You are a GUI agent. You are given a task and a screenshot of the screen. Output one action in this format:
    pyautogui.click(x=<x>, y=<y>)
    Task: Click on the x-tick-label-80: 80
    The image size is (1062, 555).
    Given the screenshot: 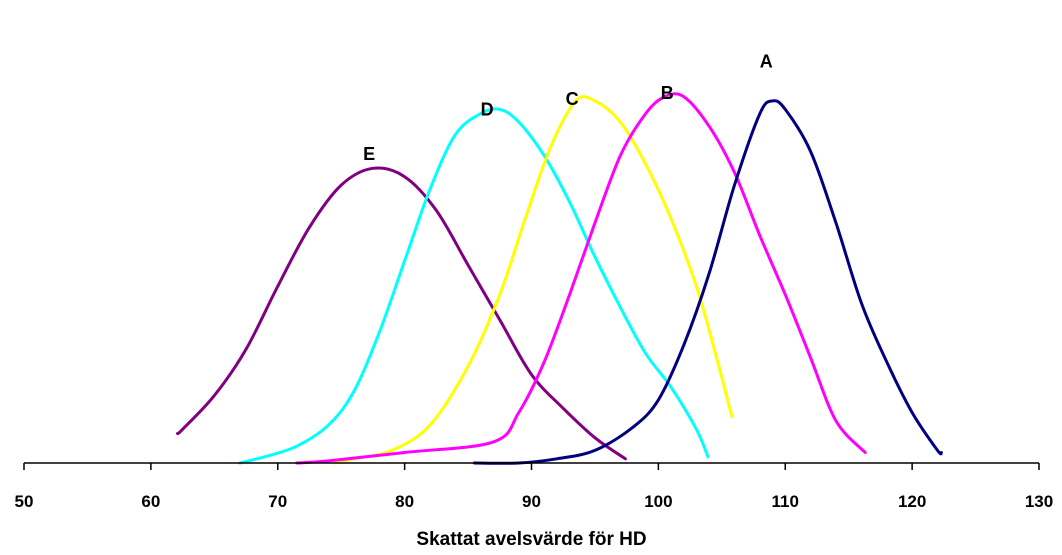 What is the action you would take?
    pyautogui.click(x=404, y=501)
    